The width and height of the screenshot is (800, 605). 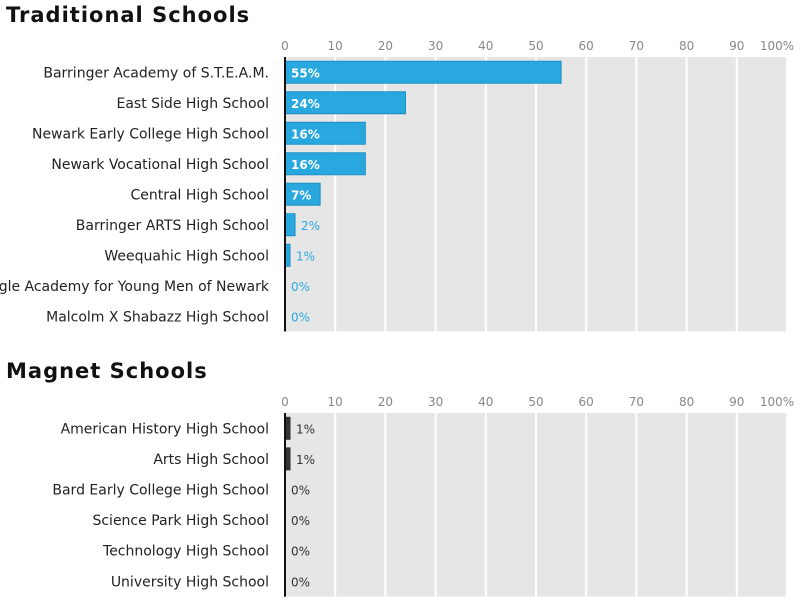 I want to click on category-label: Newark Vocational High School, so click(x=160, y=165).